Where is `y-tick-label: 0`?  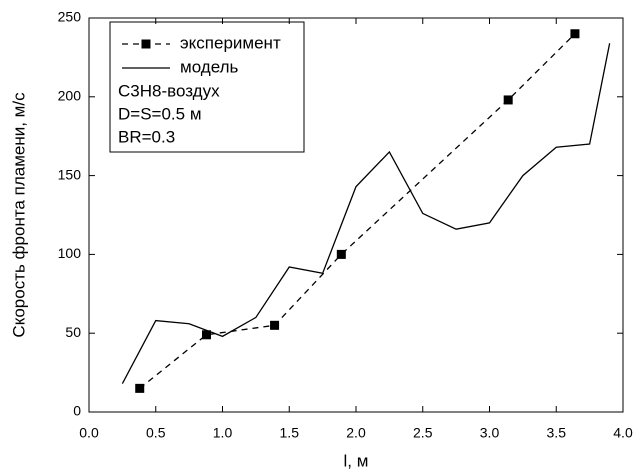 y-tick-label: 0 is located at coordinates (77, 411).